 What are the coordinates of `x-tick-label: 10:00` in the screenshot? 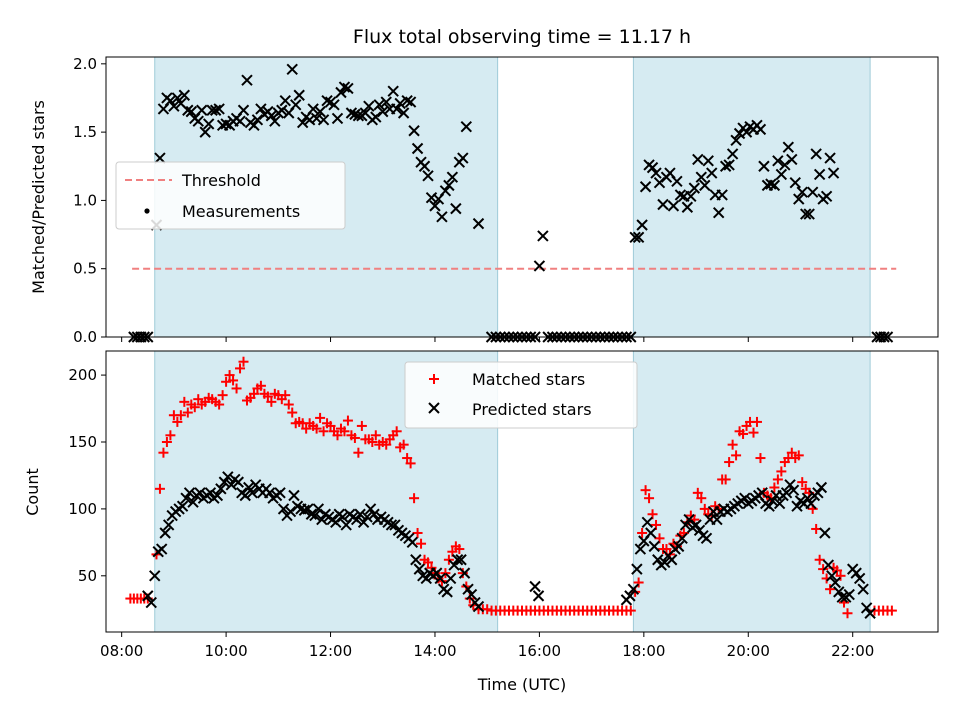 It's located at (225, 651).